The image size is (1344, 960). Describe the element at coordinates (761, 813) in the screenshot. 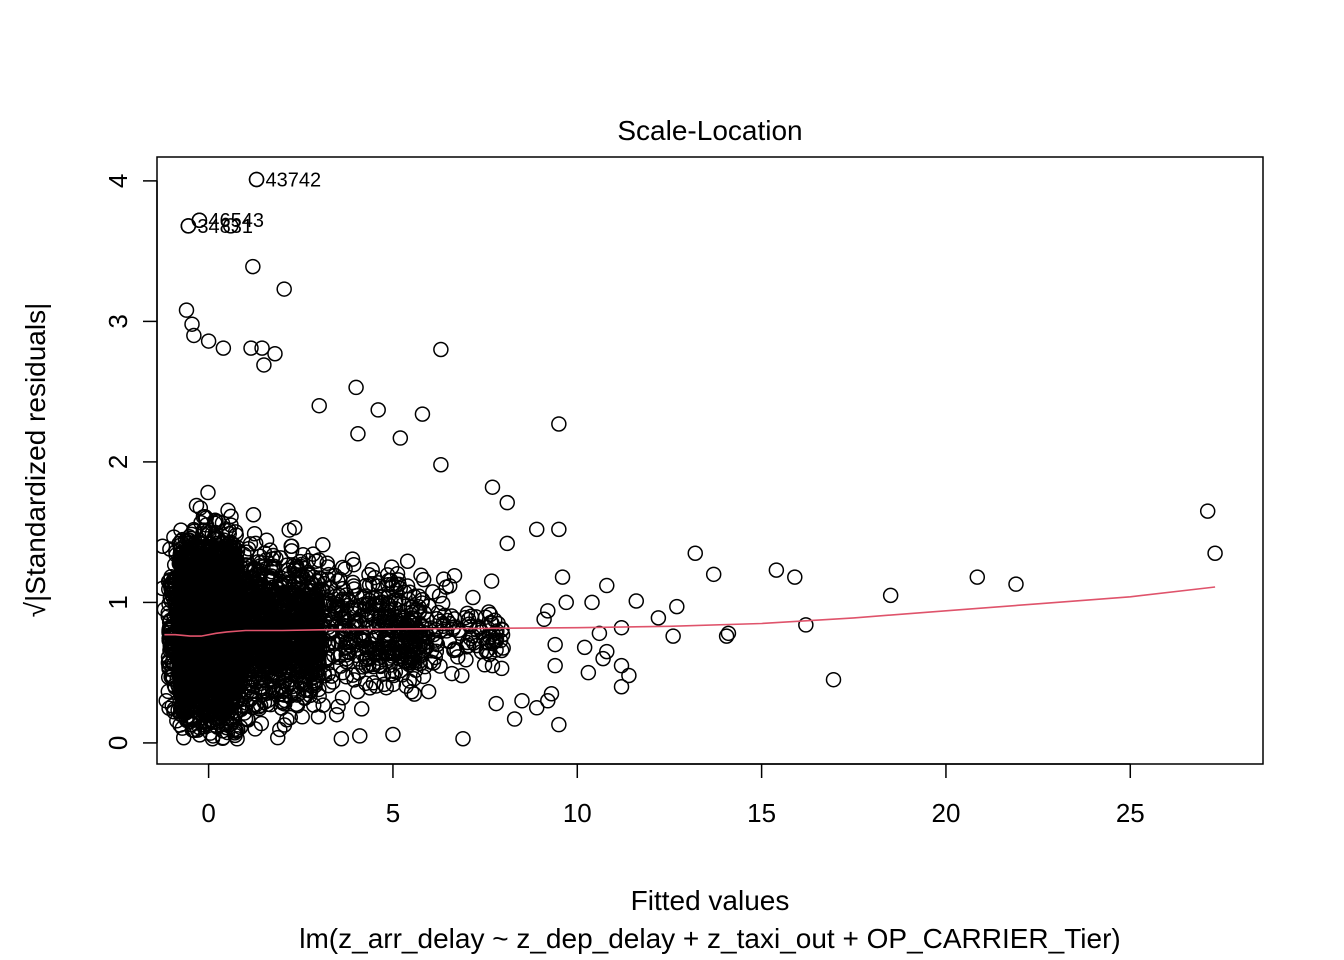

I see `x-tick-label: 15` at that location.